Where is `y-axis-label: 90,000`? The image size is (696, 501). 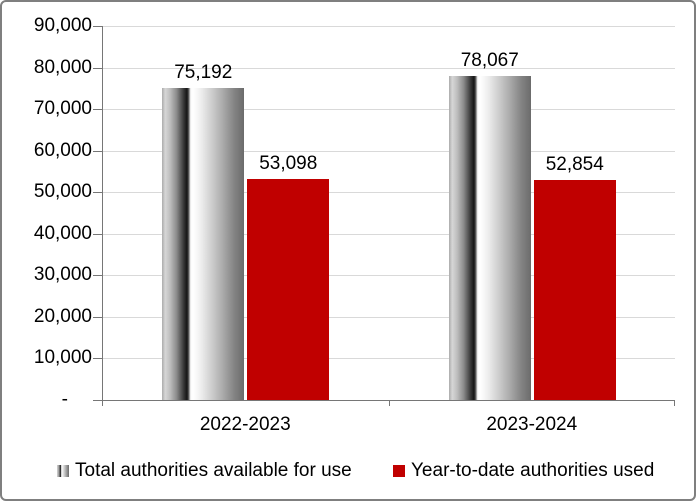
y-axis-label: 90,000 is located at coordinates (62, 25).